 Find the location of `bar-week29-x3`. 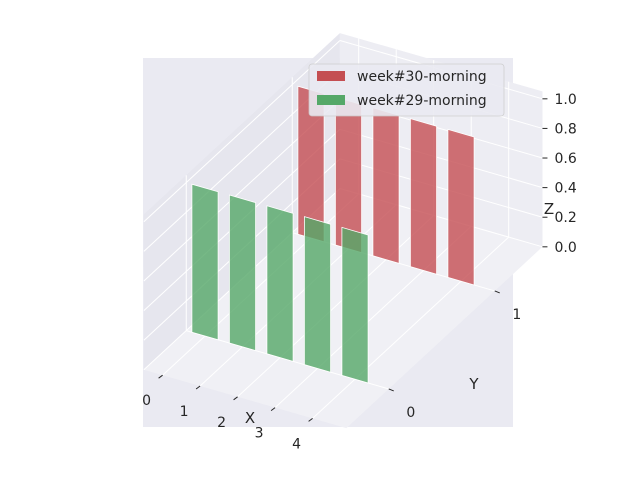

bar-week29-x3 is located at coordinates (317, 294).